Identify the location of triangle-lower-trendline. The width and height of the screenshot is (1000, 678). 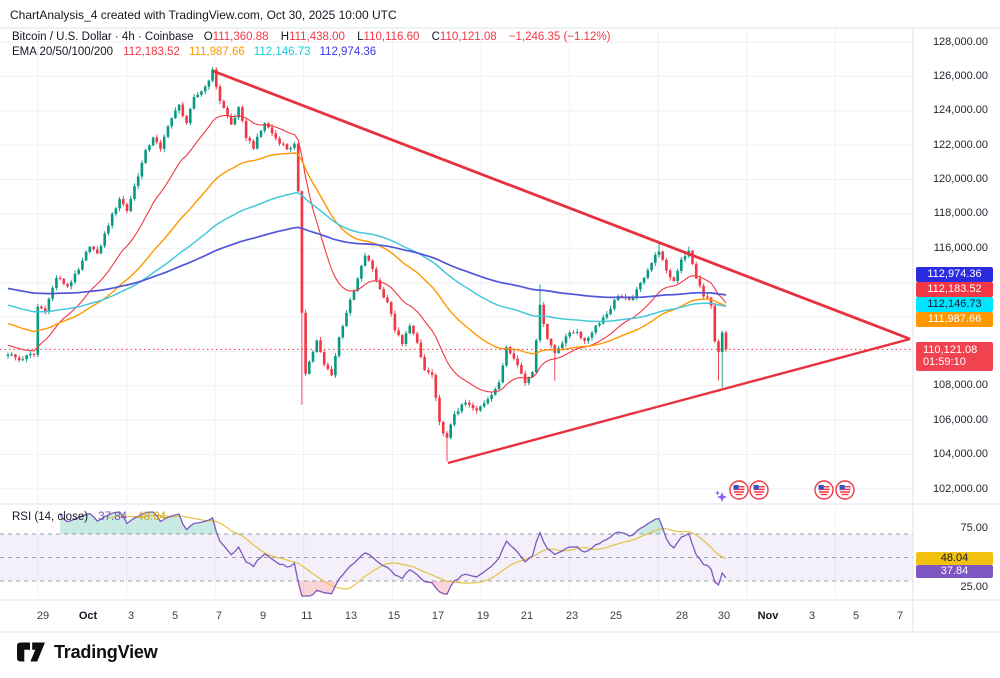
(679, 401).